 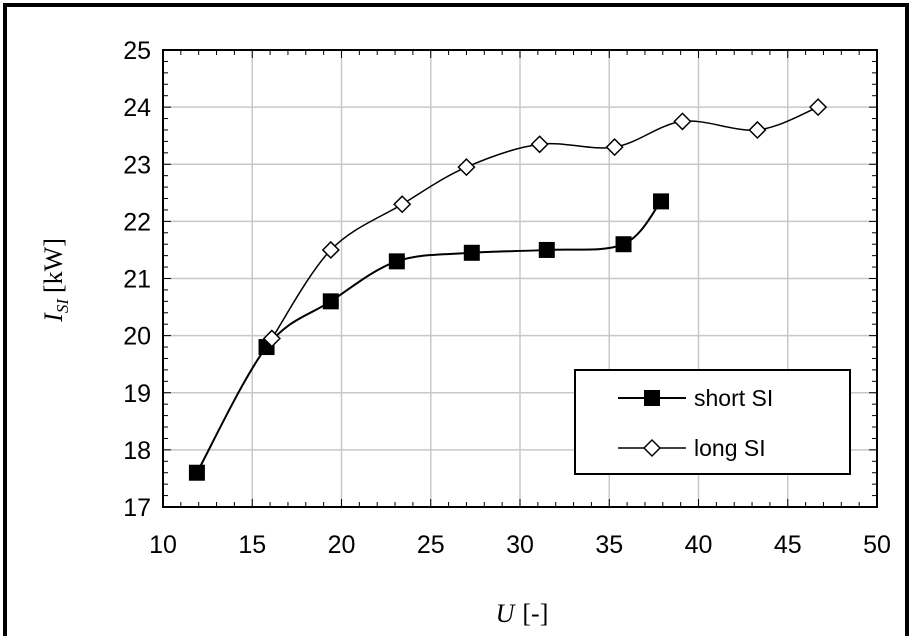 What do you see at coordinates (137, 165) in the screenshot?
I see `y-tick-label: 23` at bounding box center [137, 165].